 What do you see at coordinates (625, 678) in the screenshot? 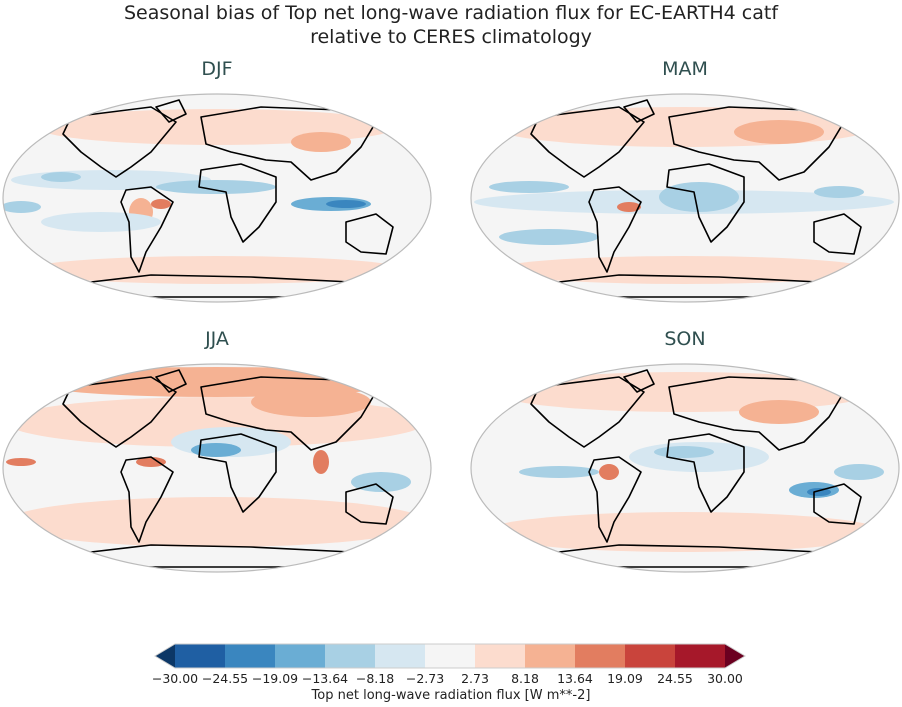
I see `colorbar-tick-label: 19.09` at bounding box center [625, 678].